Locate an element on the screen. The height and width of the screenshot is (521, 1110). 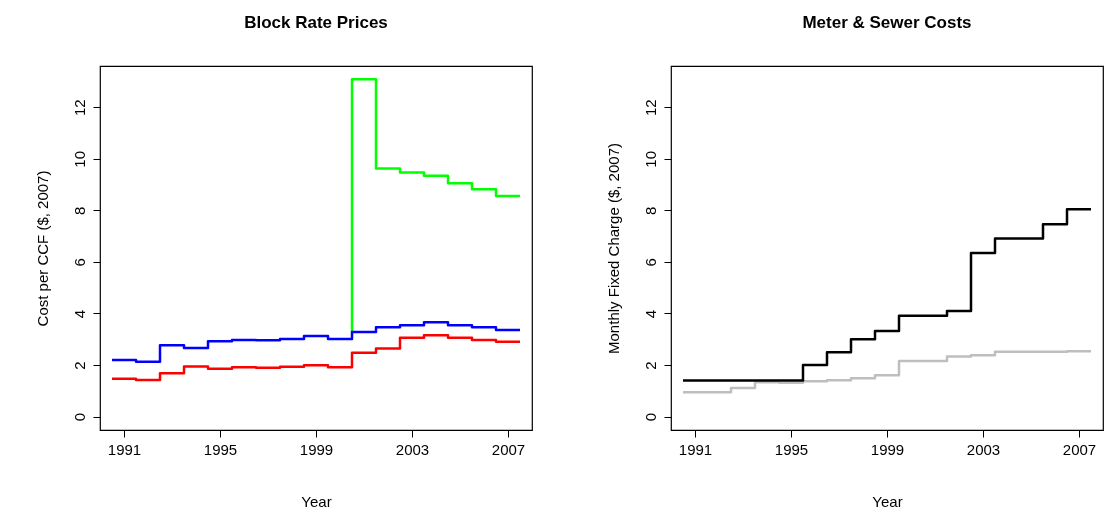
chart-title: Block Rate Prices is located at coordinates (316, 22).